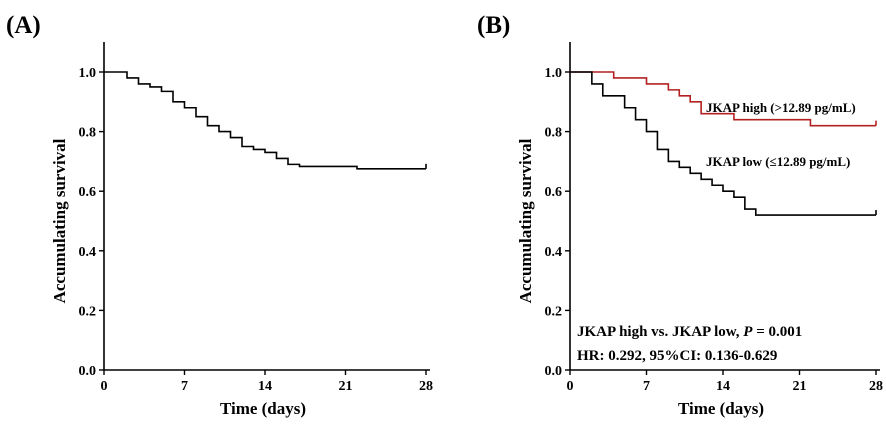 This screenshot has height=425, width=886. What do you see at coordinates (800, 386) in the screenshot?
I see `panel-b-xtick-label: 21` at bounding box center [800, 386].